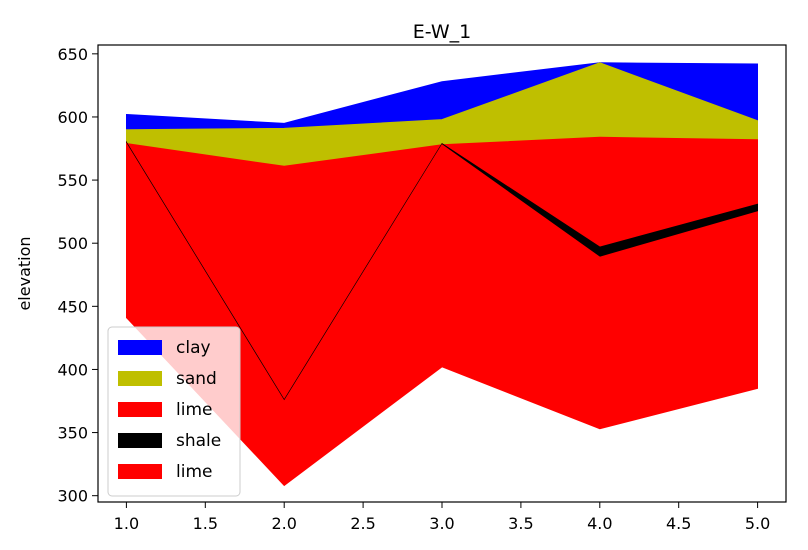 This screenshot has width=808, height=550. I want to click on y-tick-label: 650, so click(72, 54).